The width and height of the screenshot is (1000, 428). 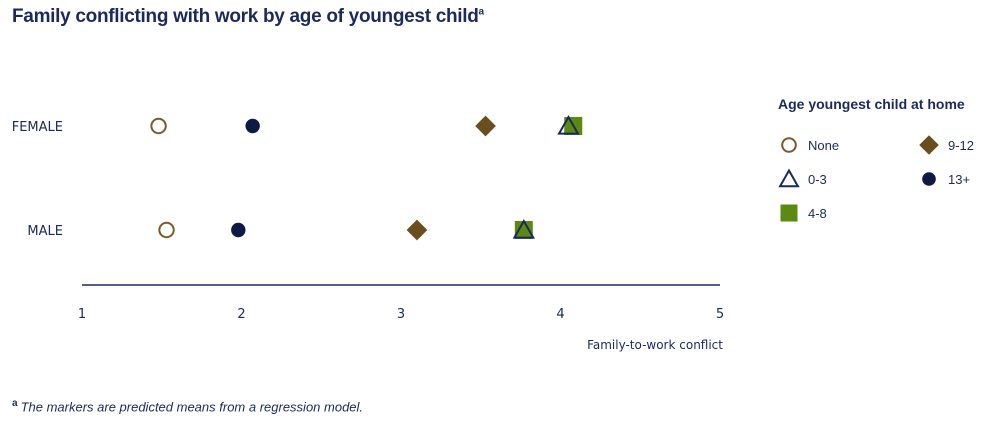 What do you see at coordinates (252, 126) in the screenshot?
I see `data-point-13-female` at bounding box center [252, 126].